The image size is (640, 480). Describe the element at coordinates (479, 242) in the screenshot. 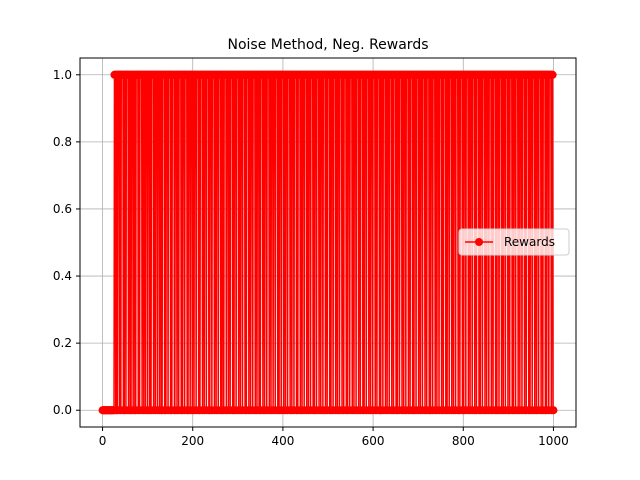

I see `legend-marker-rewards` at that location.